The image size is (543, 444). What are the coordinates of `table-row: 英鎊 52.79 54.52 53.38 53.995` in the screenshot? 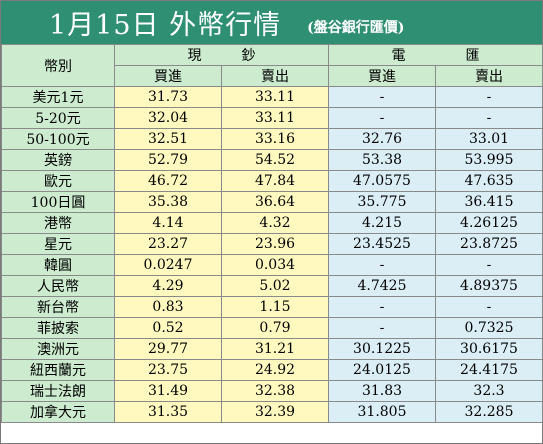 It's located at (272, 160).